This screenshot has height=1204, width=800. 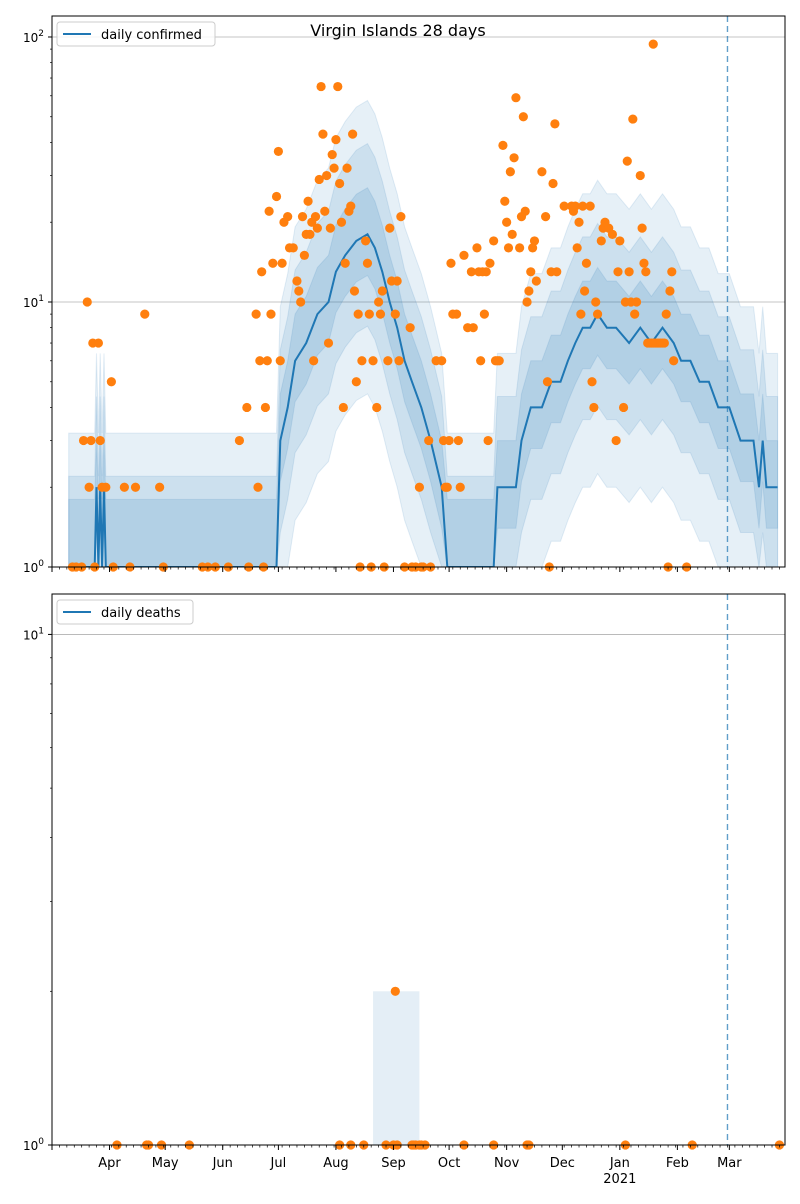 I want to click on y-tick-label: 10², so click(x=33, y=37).